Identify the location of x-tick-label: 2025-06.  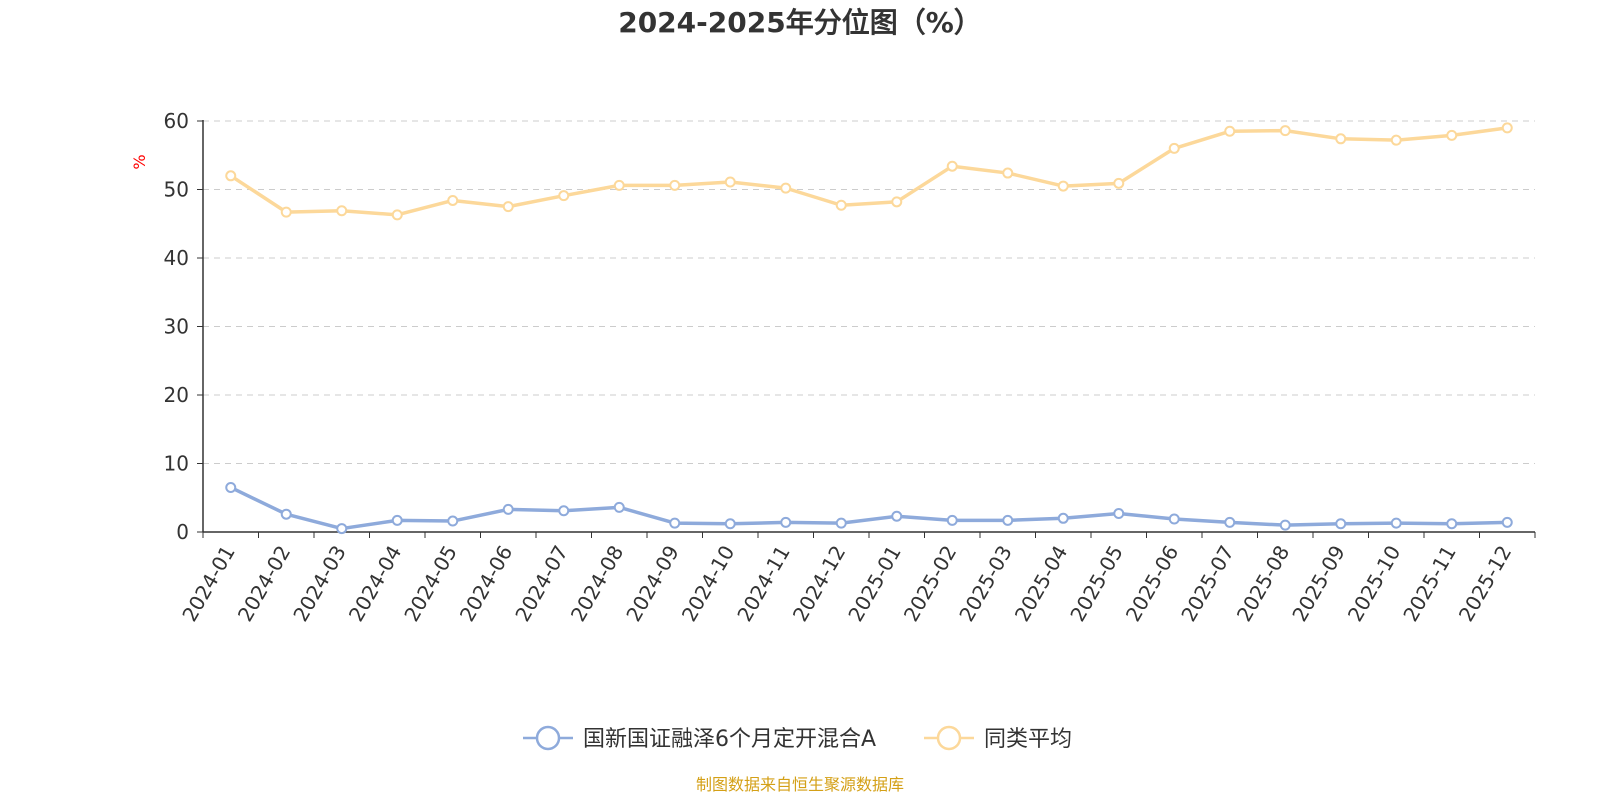
(1152, 583).